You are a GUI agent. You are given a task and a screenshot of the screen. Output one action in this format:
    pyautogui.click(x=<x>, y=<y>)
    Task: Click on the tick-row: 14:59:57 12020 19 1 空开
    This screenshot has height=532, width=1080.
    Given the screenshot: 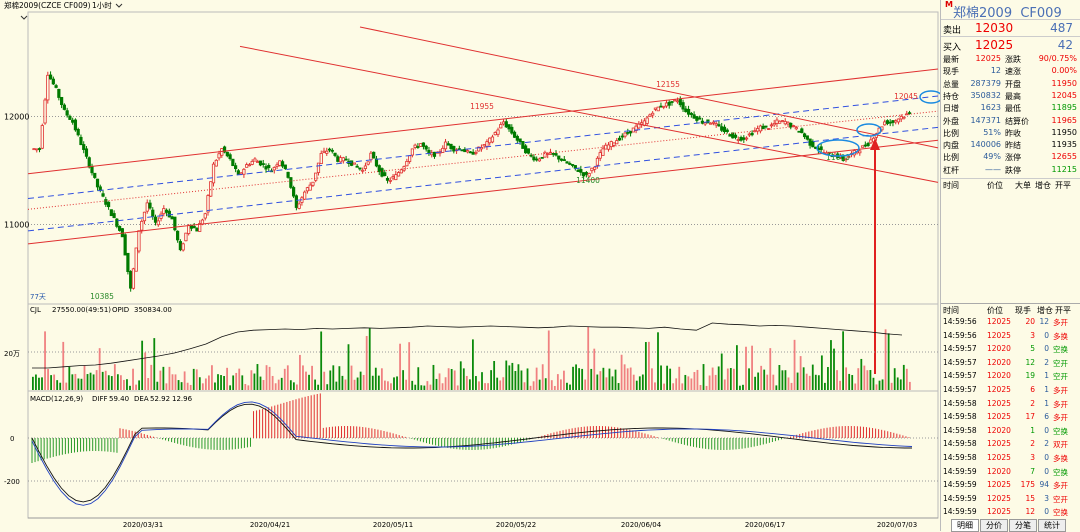 What is the action you would take?
    pyautogui.click(x=1010, y=375)
    